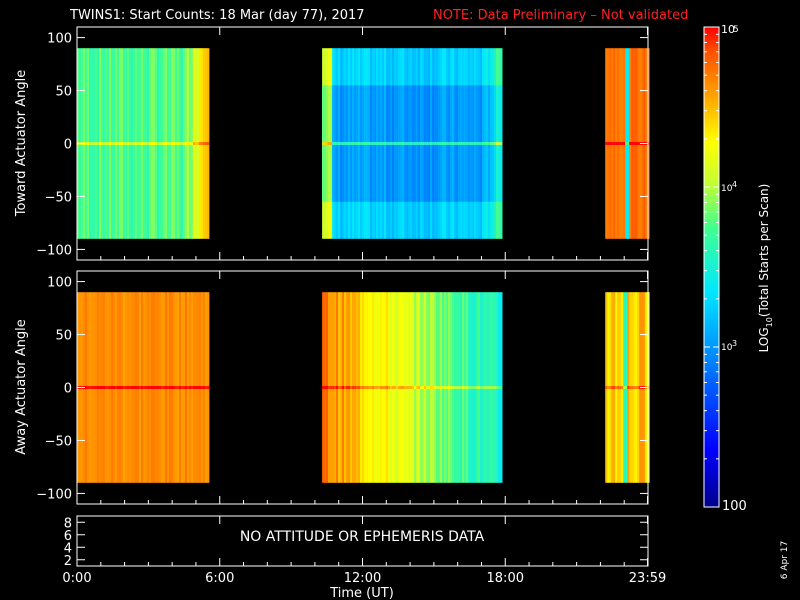 The height and width of the screenshot is (600, 800). What do you see at coordinates (765, 268) in the screenshot?
I see `colorbar-label: LOG10(Total Starts per Scan)` at bounding box center [765, 268].